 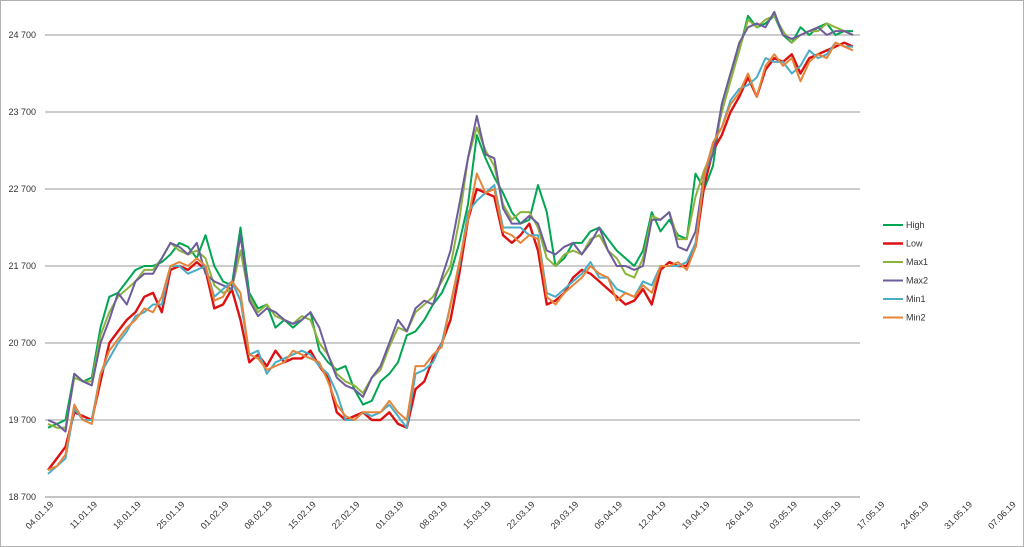 What do you see at coordinates (22, 189) in the screenshot?
I see `y-tick-label: 22 700` at bounding box center [22, 189].